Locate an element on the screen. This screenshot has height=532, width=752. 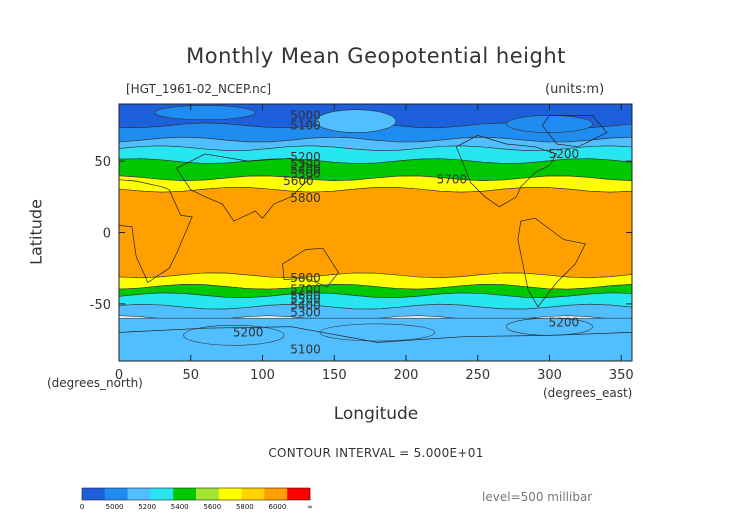
contour-label-1: 5100 is located at coordinates (305, 125).